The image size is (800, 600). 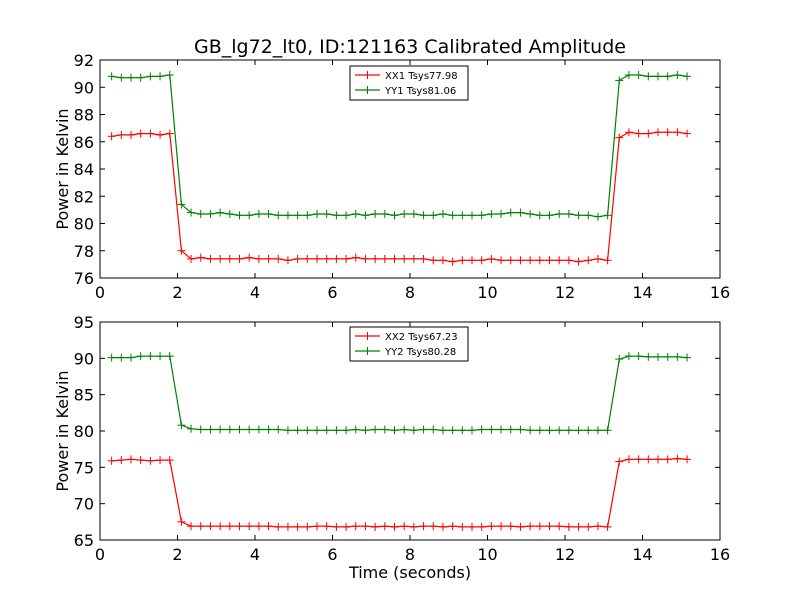 What do you see at coordinates (84, 142) in the screenshot?
I see `y-tick-label: 86` at bounding box center [84, 142].